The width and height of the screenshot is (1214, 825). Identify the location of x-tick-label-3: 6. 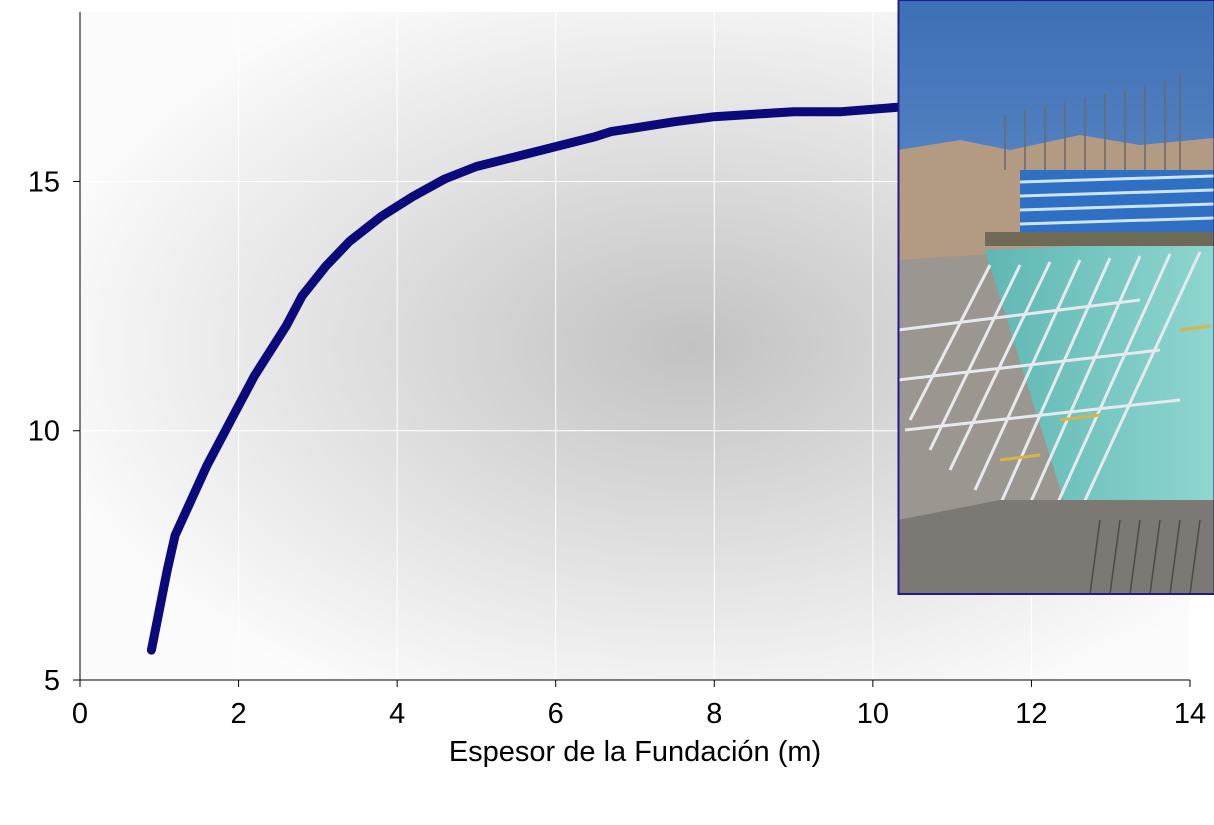
(556, 714).